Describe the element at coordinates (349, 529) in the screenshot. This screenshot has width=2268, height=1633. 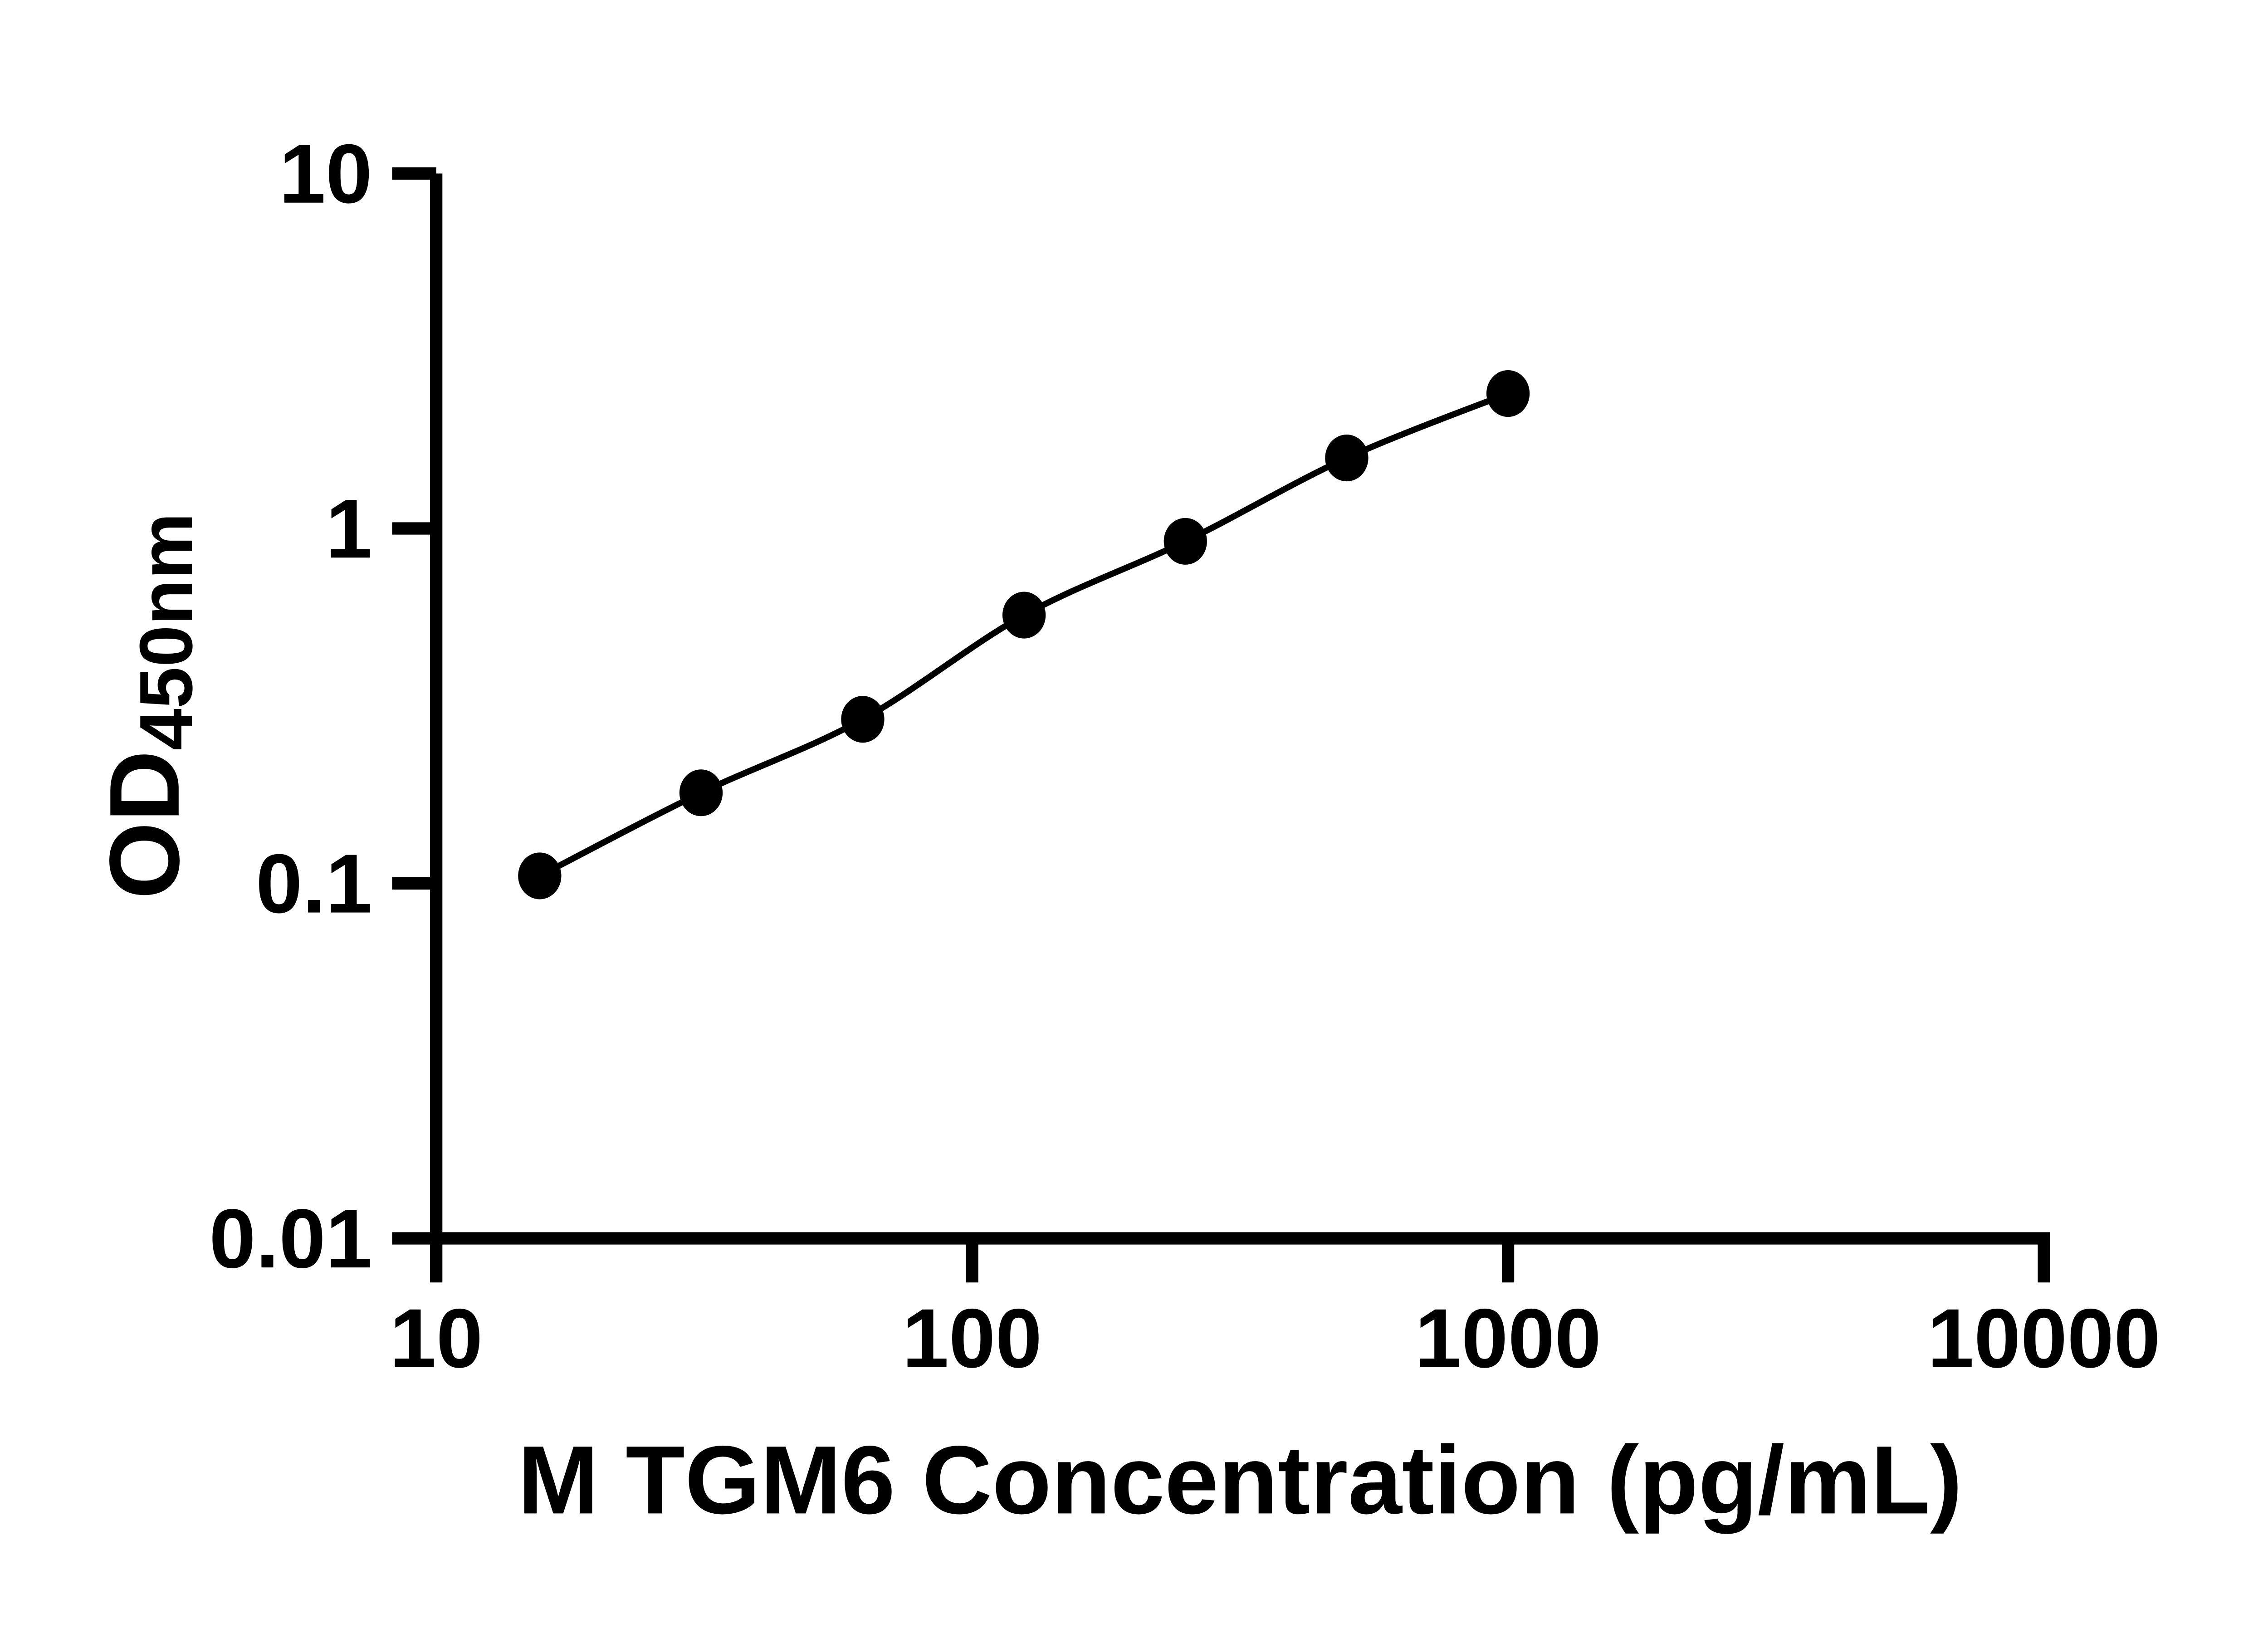
I see `y-tick-label: 1` at that location.